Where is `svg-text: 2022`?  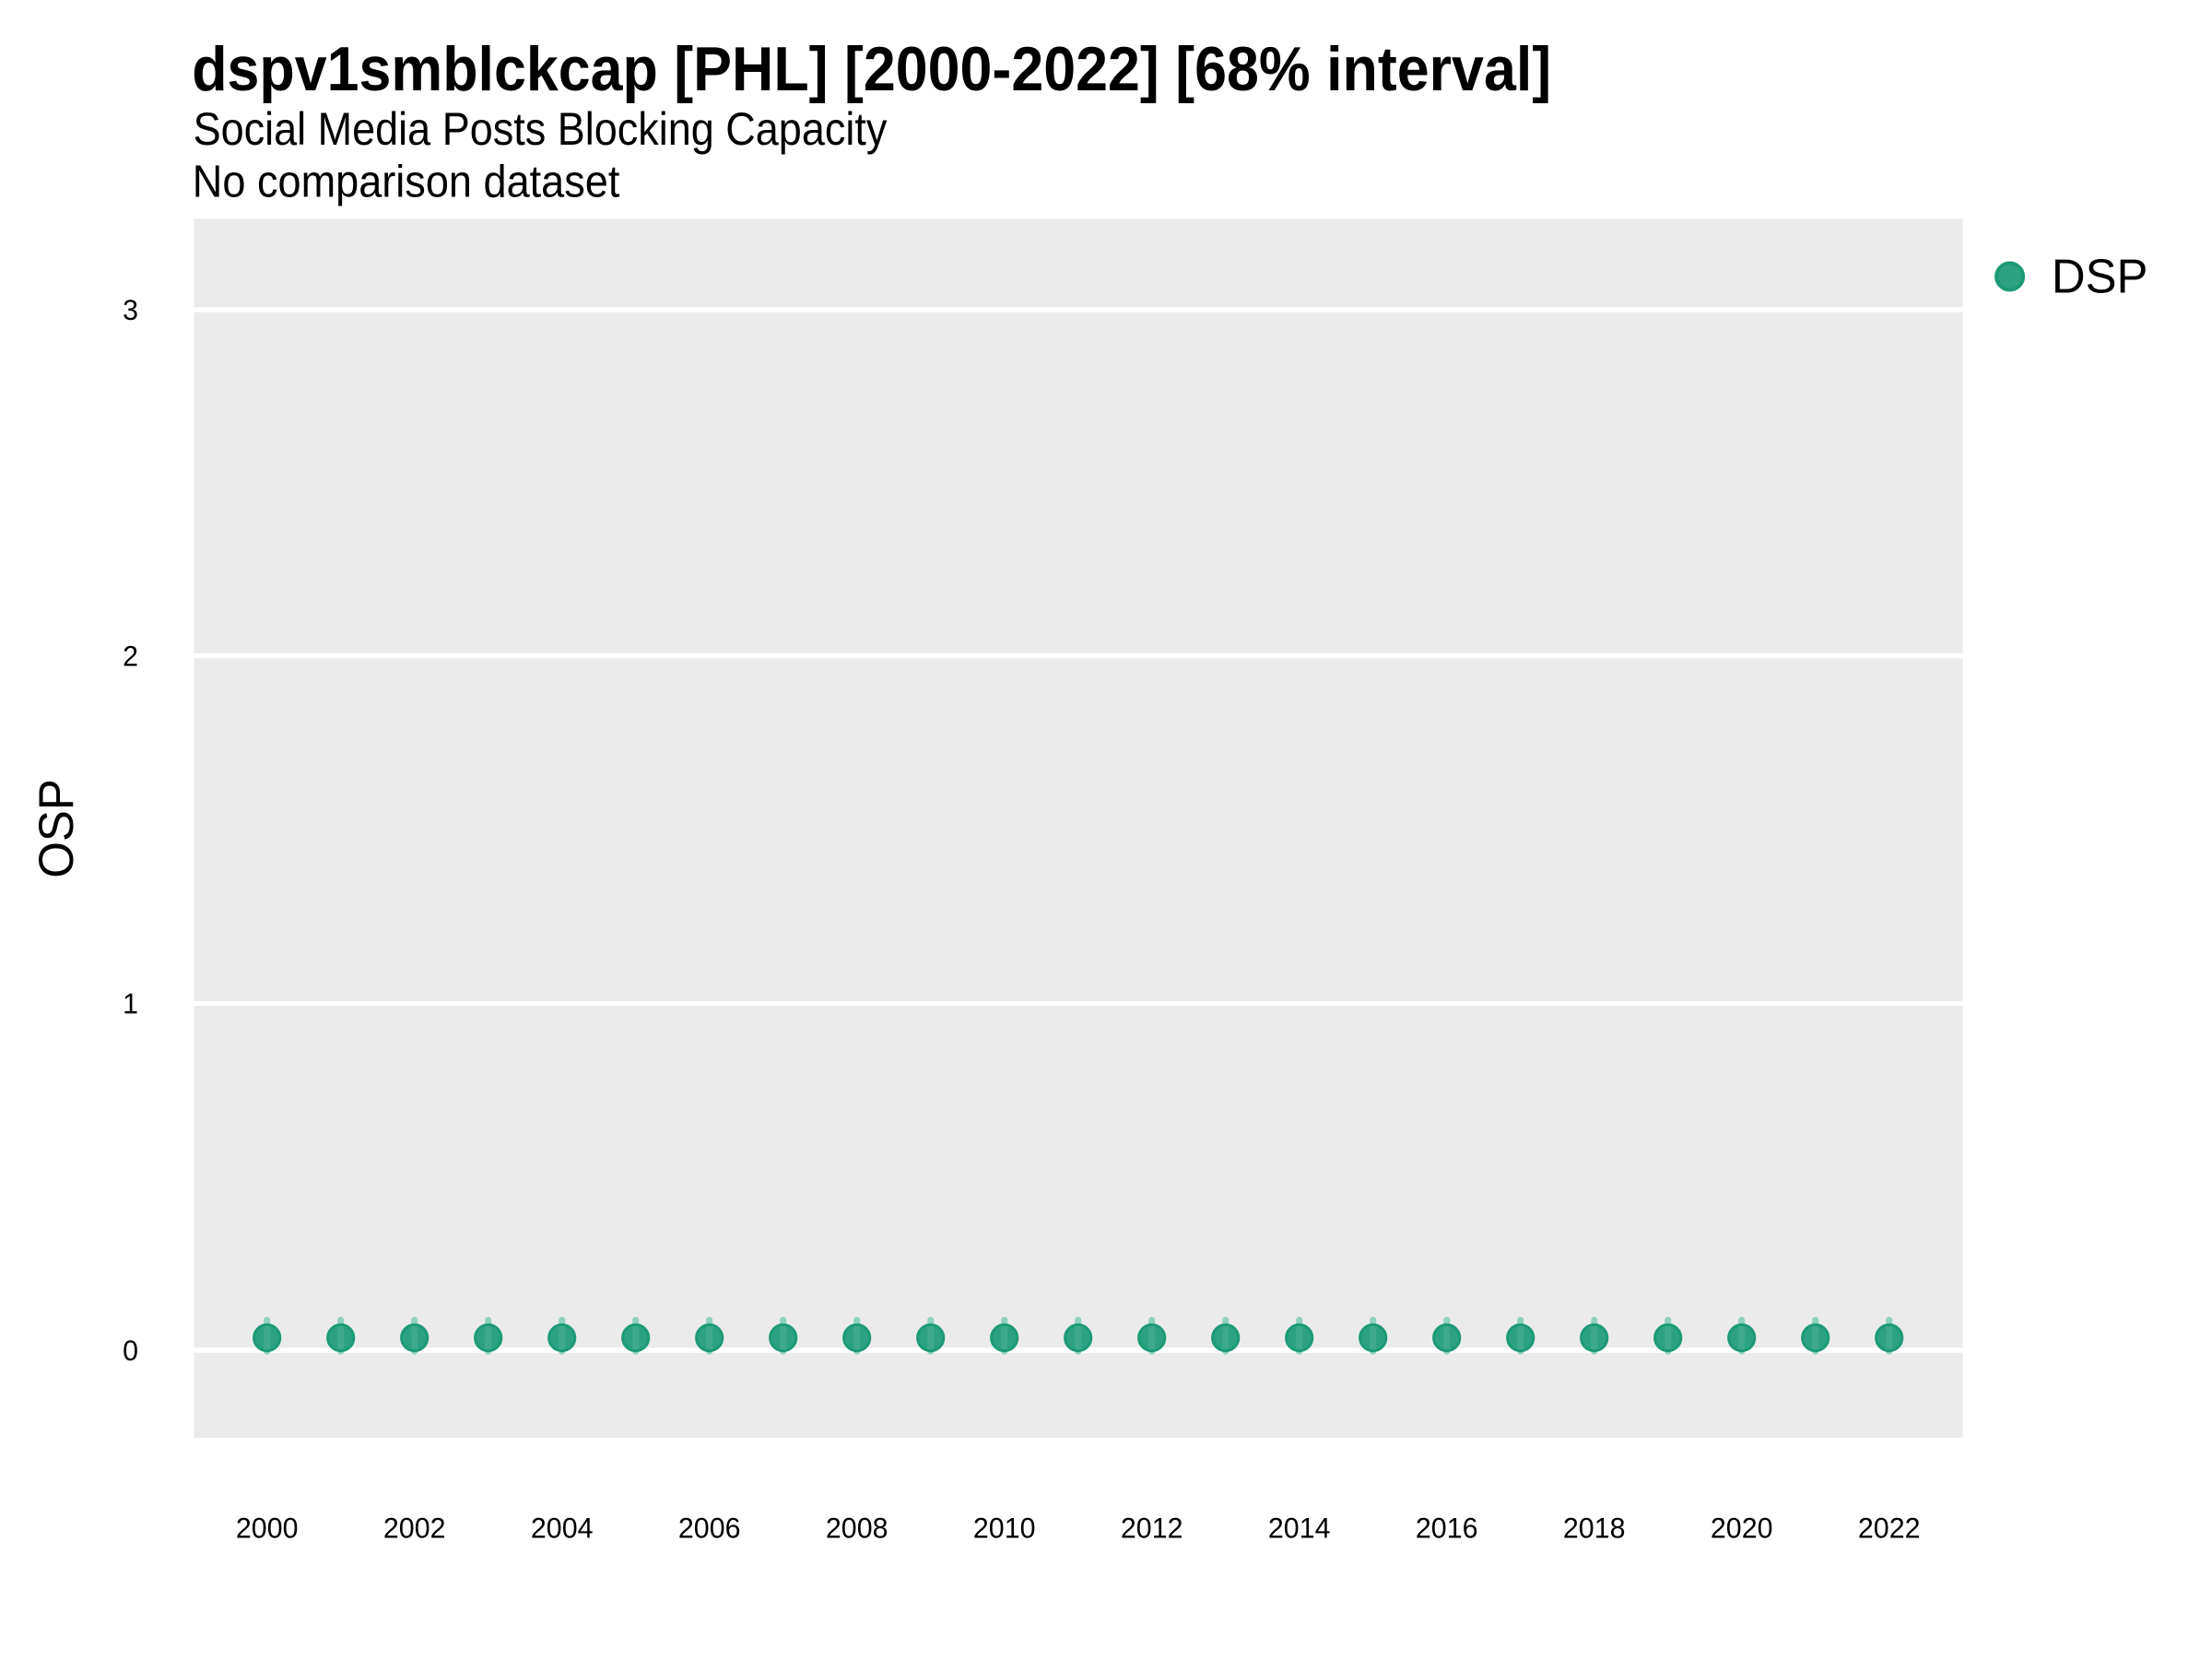 svg-text: 2022 is located at coordinates (1889, 1528).